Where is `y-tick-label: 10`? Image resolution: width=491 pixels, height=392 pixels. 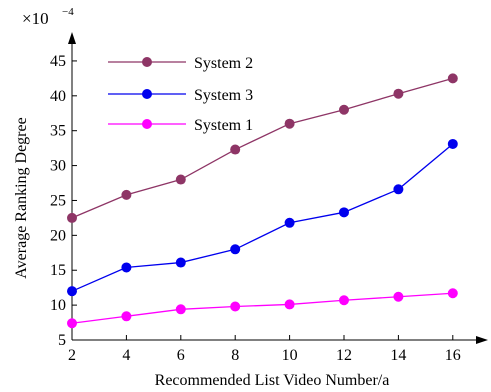
y-tick-label: 10 is located at coordinates (58, 305).